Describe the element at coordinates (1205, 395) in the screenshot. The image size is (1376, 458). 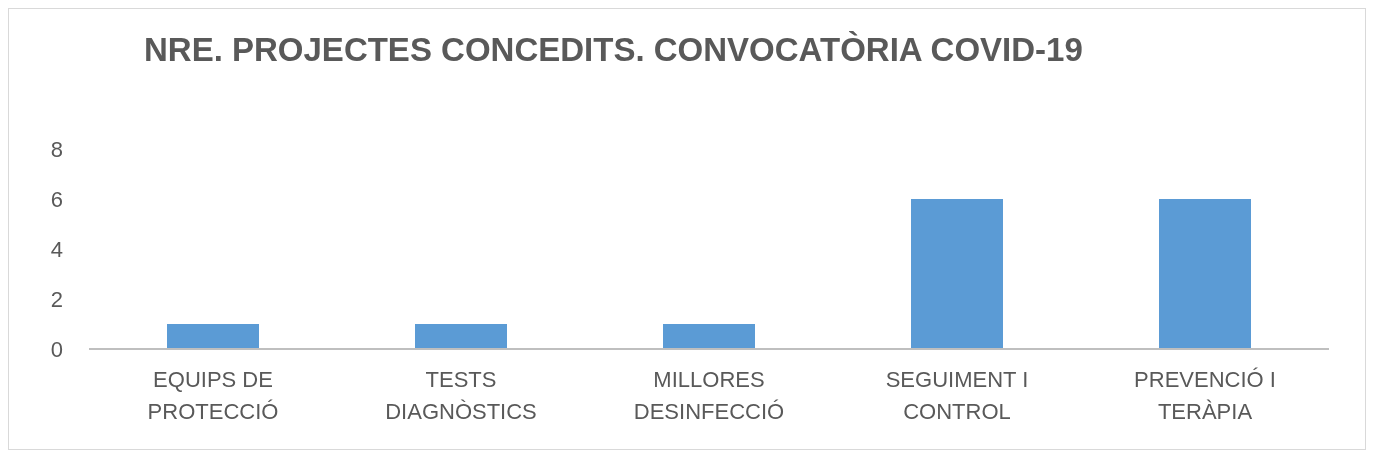
I see `x-tick-label: PREVENCIÓ I TERÀPIA` at that location.